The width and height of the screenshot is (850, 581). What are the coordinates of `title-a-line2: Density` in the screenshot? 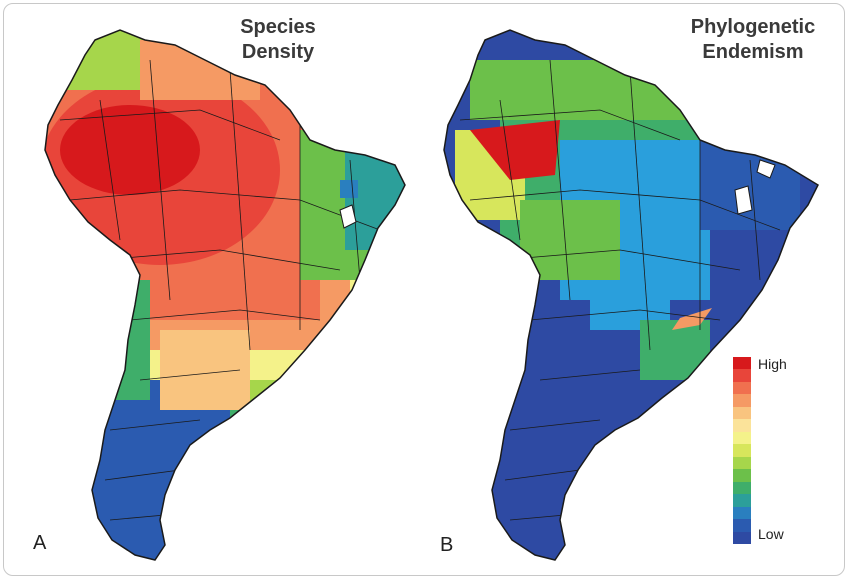 It's located at (278, 52).